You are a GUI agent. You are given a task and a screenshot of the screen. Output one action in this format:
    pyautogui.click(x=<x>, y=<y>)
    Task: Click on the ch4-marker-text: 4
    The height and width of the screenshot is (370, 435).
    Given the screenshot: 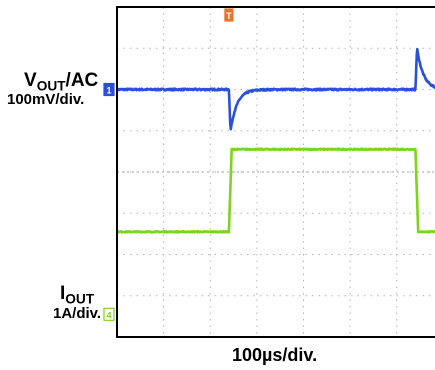 What is the action you would take?
    pyautogui.click(x=108, y=315)
    